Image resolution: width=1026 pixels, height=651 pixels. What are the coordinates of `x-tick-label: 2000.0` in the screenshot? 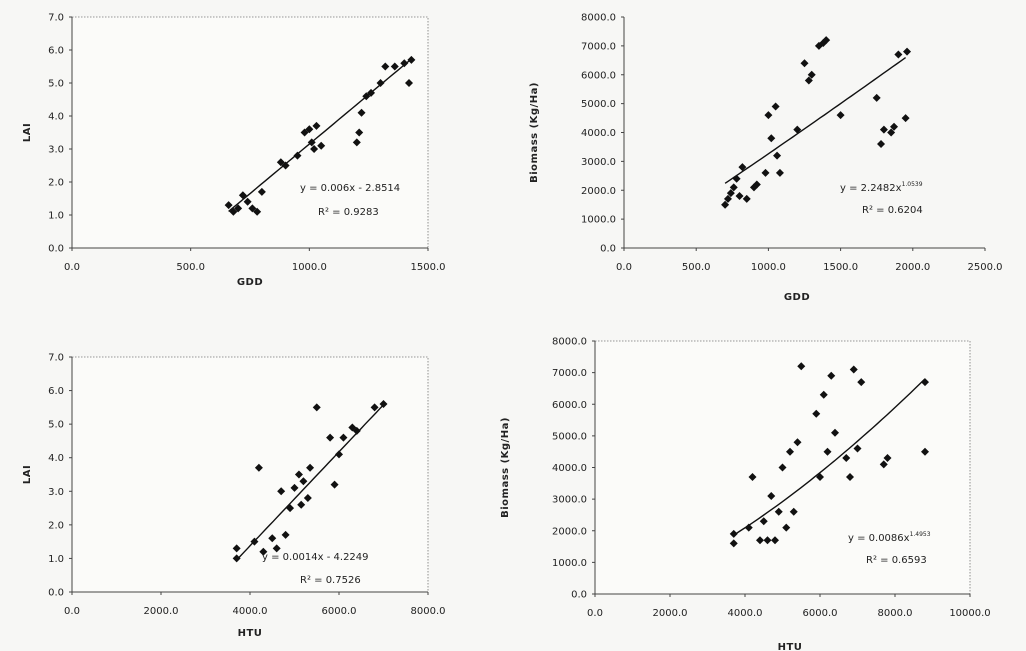 It's located at (670, 613).